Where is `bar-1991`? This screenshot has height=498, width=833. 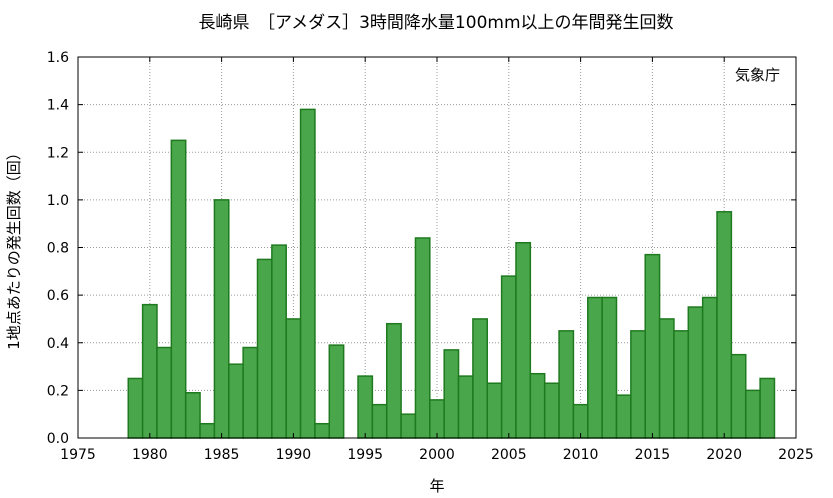
bar-1991 is located at coordinates (307, 273).